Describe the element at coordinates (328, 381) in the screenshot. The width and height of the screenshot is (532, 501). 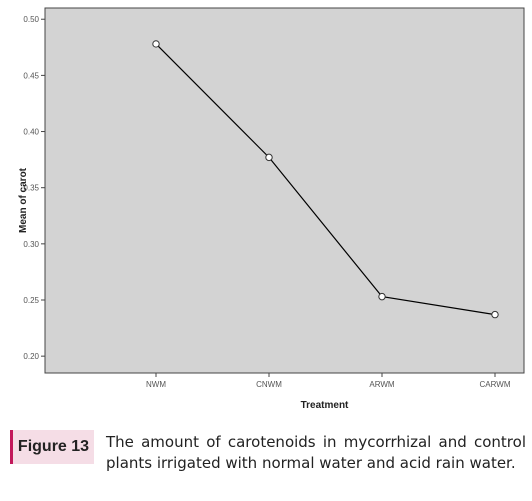
I see `x-axis: NWM CNWM ARWM CARWM` at that location.